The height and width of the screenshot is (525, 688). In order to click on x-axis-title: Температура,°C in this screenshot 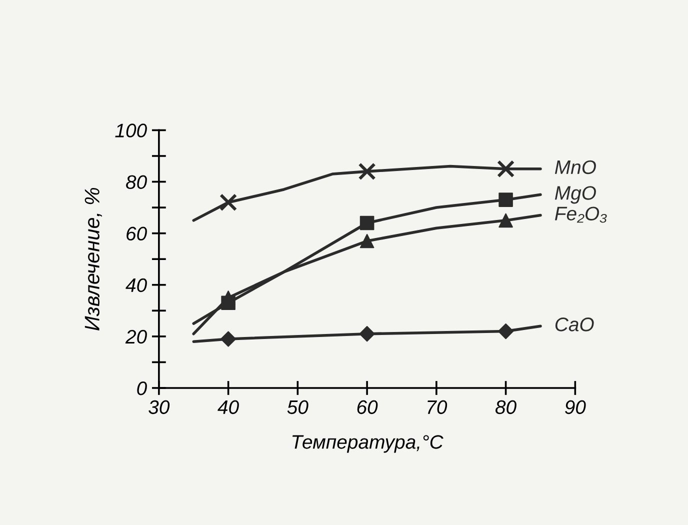, I will do `click(368, 444)`.